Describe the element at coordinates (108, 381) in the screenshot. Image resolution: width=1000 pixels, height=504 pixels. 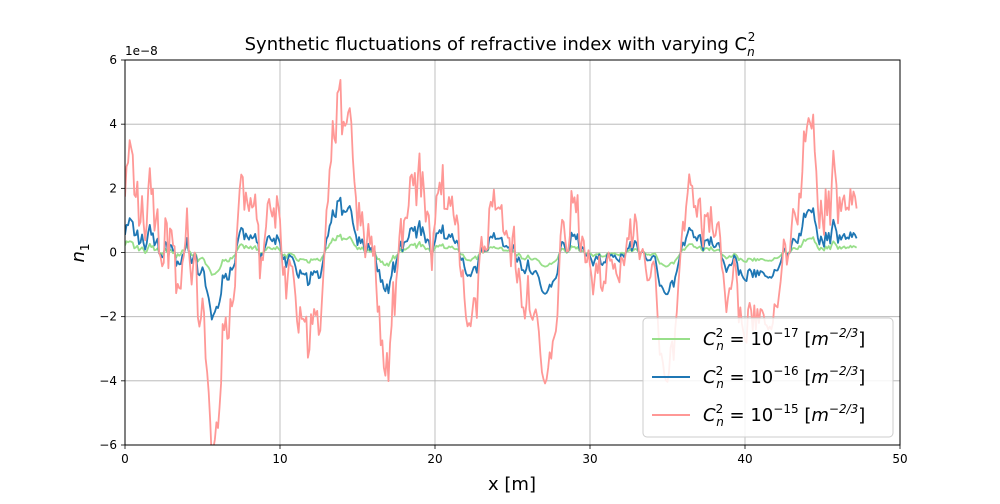
I see `y-tick-label: −4` at that location.